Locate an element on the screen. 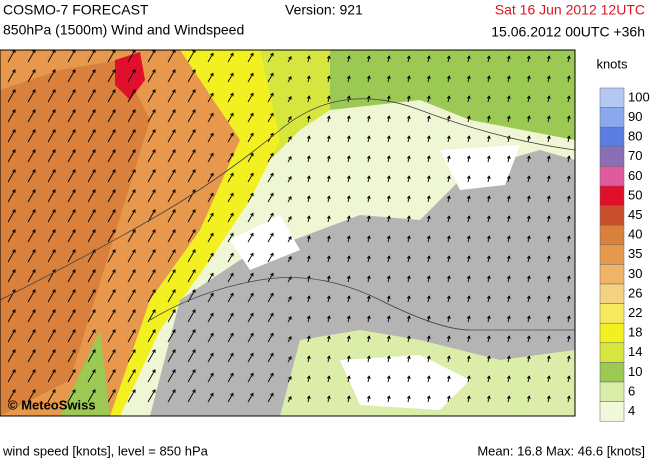  legend-label: 26 is located at coordinates (635, 292).